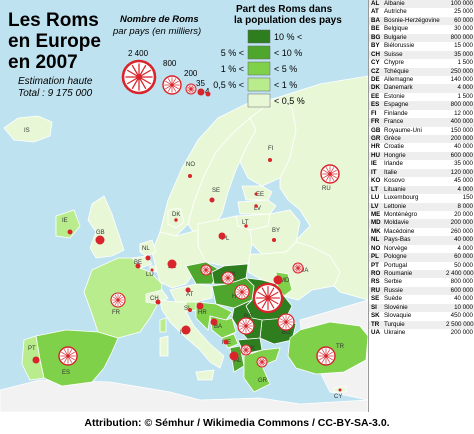  What do you see at coordinates (190, 165) in the screenshot?
I see `map-label-no: NO` at bounding box center [190, 165].